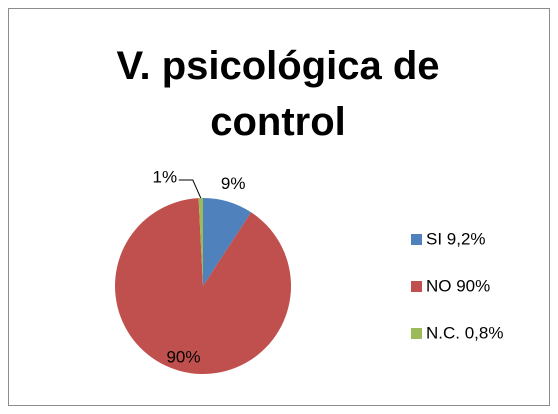 Image resolution: width=558 pixels, height=414 pixels. I want to click on chart-title: V. psicológica de control, so click(278, 94).